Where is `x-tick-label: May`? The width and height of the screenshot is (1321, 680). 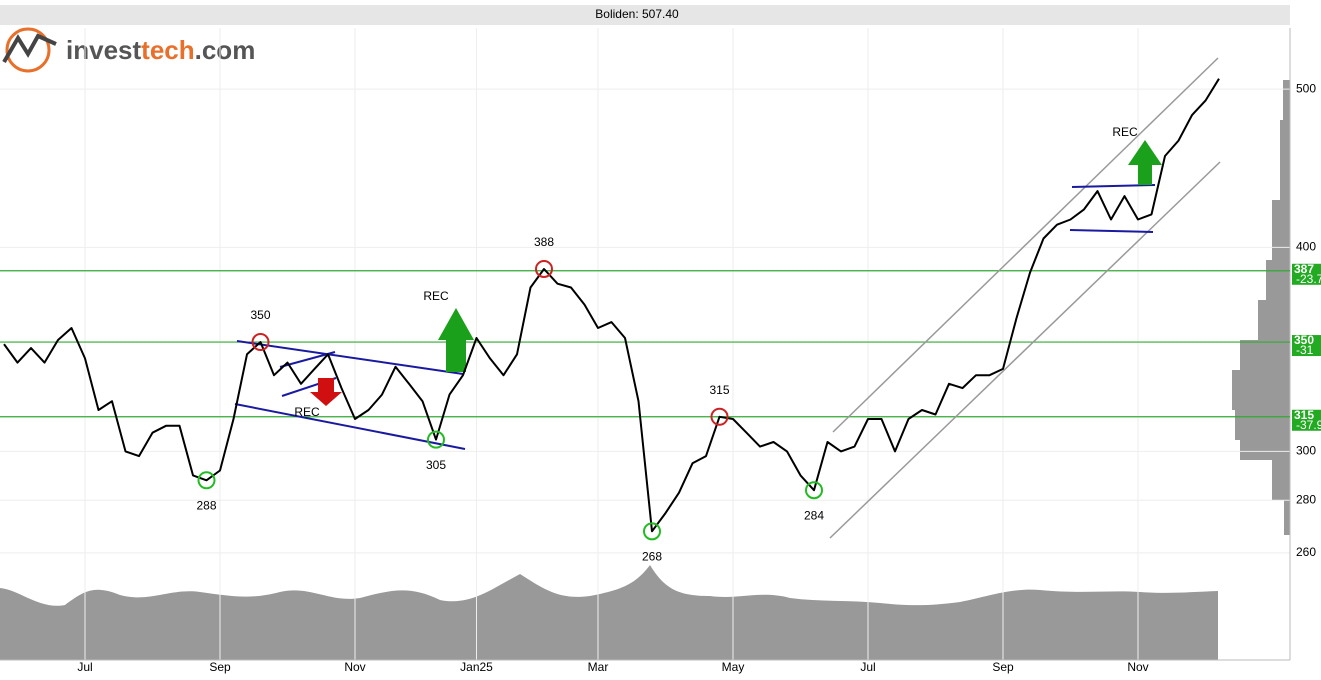
x-tick-label: May is located at coordinates (733, 667).